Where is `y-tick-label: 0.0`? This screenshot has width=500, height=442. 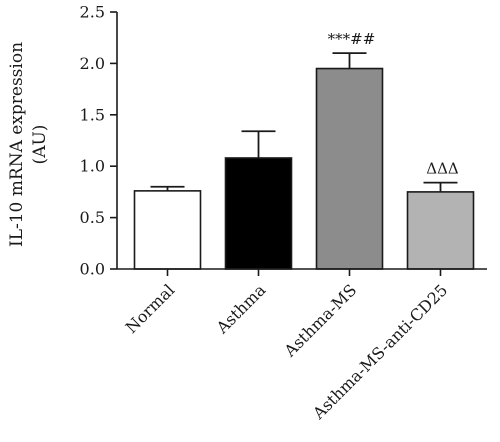
y-tick-label: 0.0 is located at coordinates (92, 269).